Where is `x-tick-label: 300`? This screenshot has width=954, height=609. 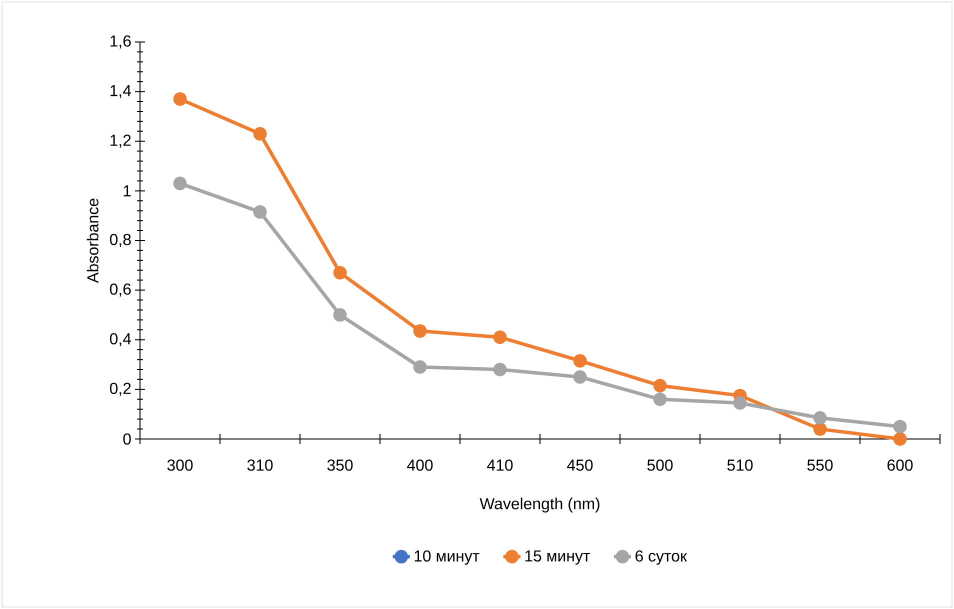
x-tick-label: 300 is located at coordinates (180, 465).